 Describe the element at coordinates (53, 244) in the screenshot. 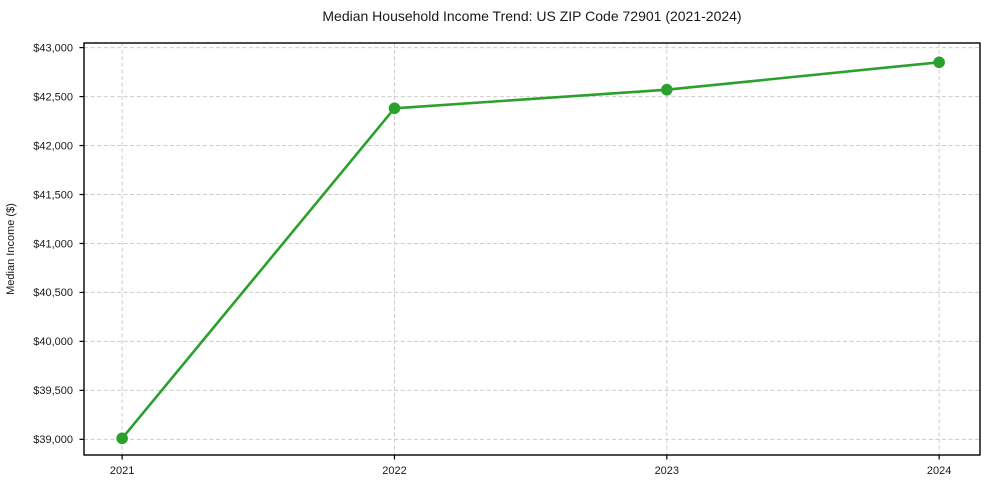

I see `y-tick-label: $41,000` at that location.